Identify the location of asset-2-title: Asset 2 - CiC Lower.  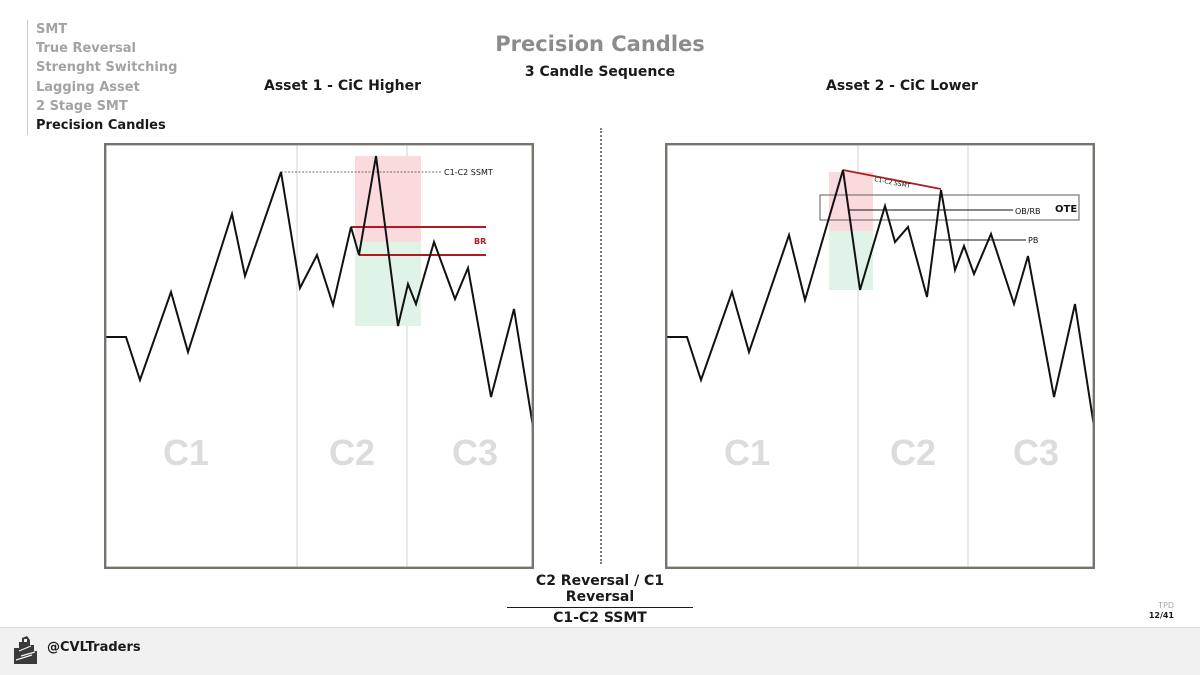
(902, 86).